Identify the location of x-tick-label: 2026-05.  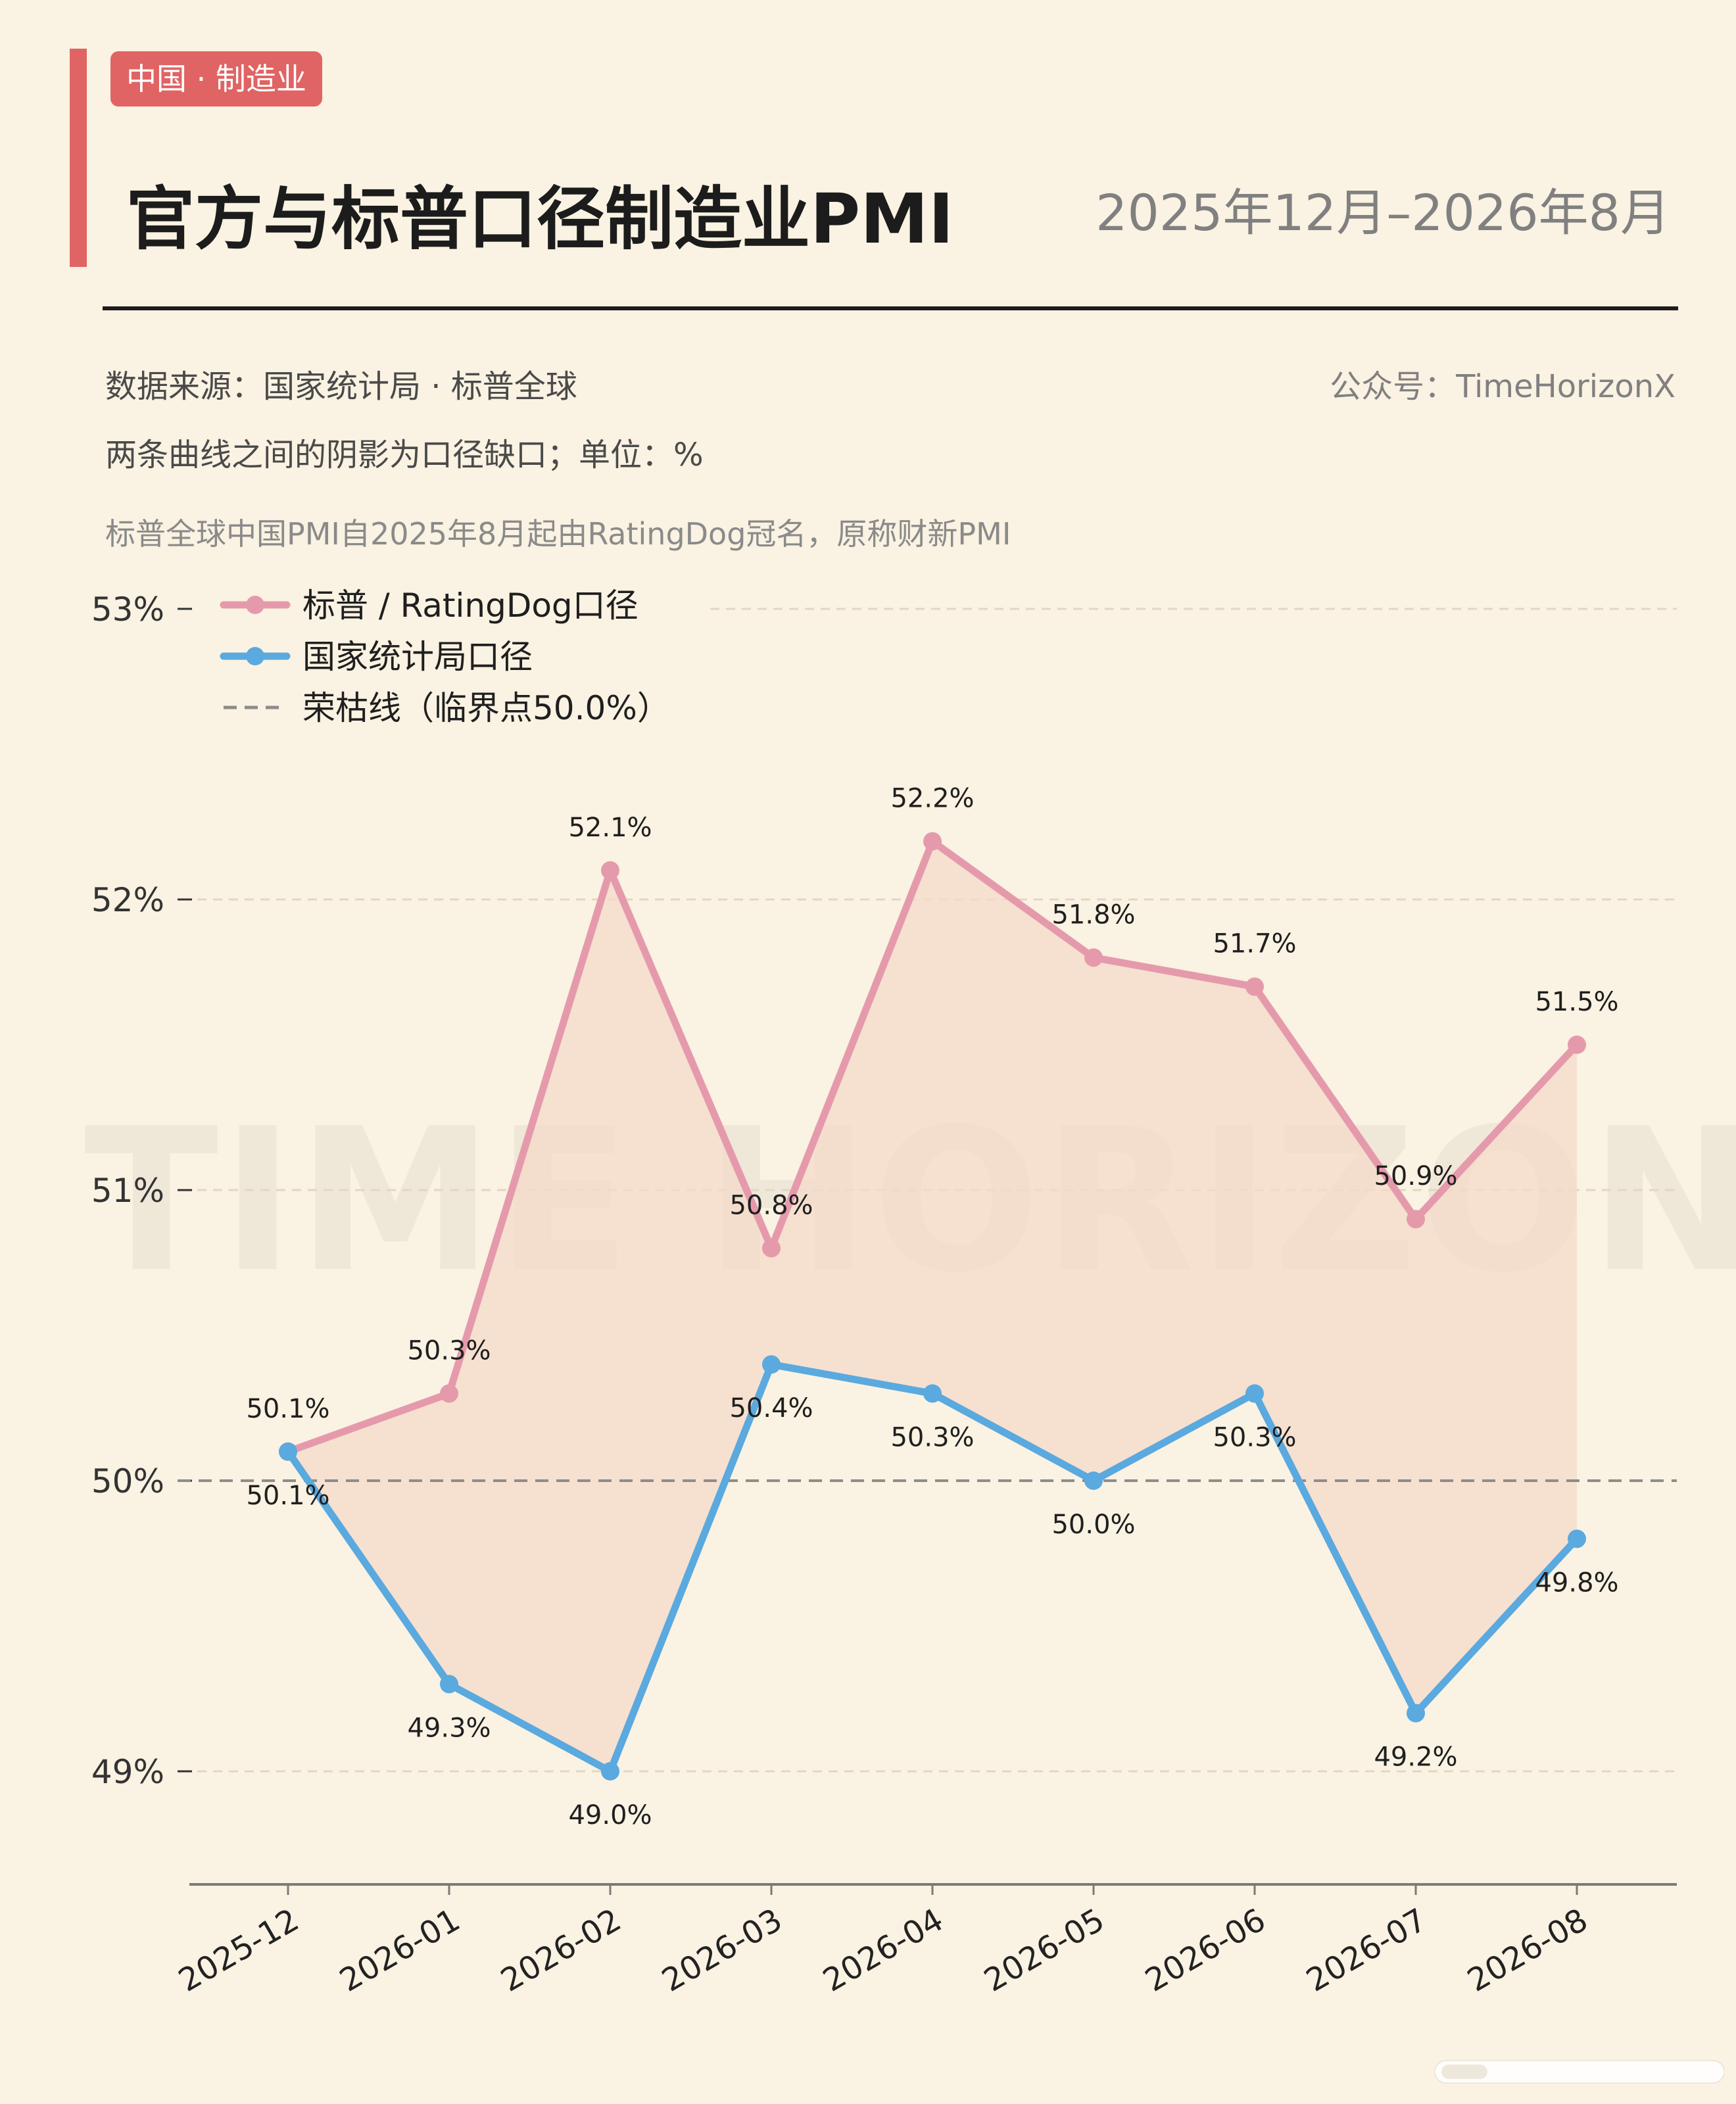
(1044, 1950).